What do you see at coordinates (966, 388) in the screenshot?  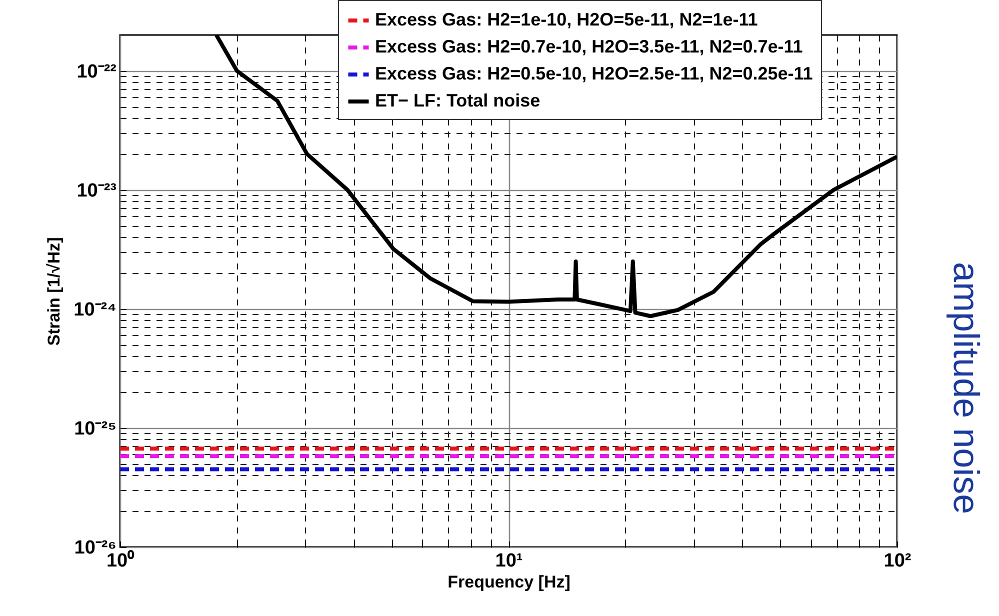 I see `text: amplitude noise` at bounding box center [966, 388].